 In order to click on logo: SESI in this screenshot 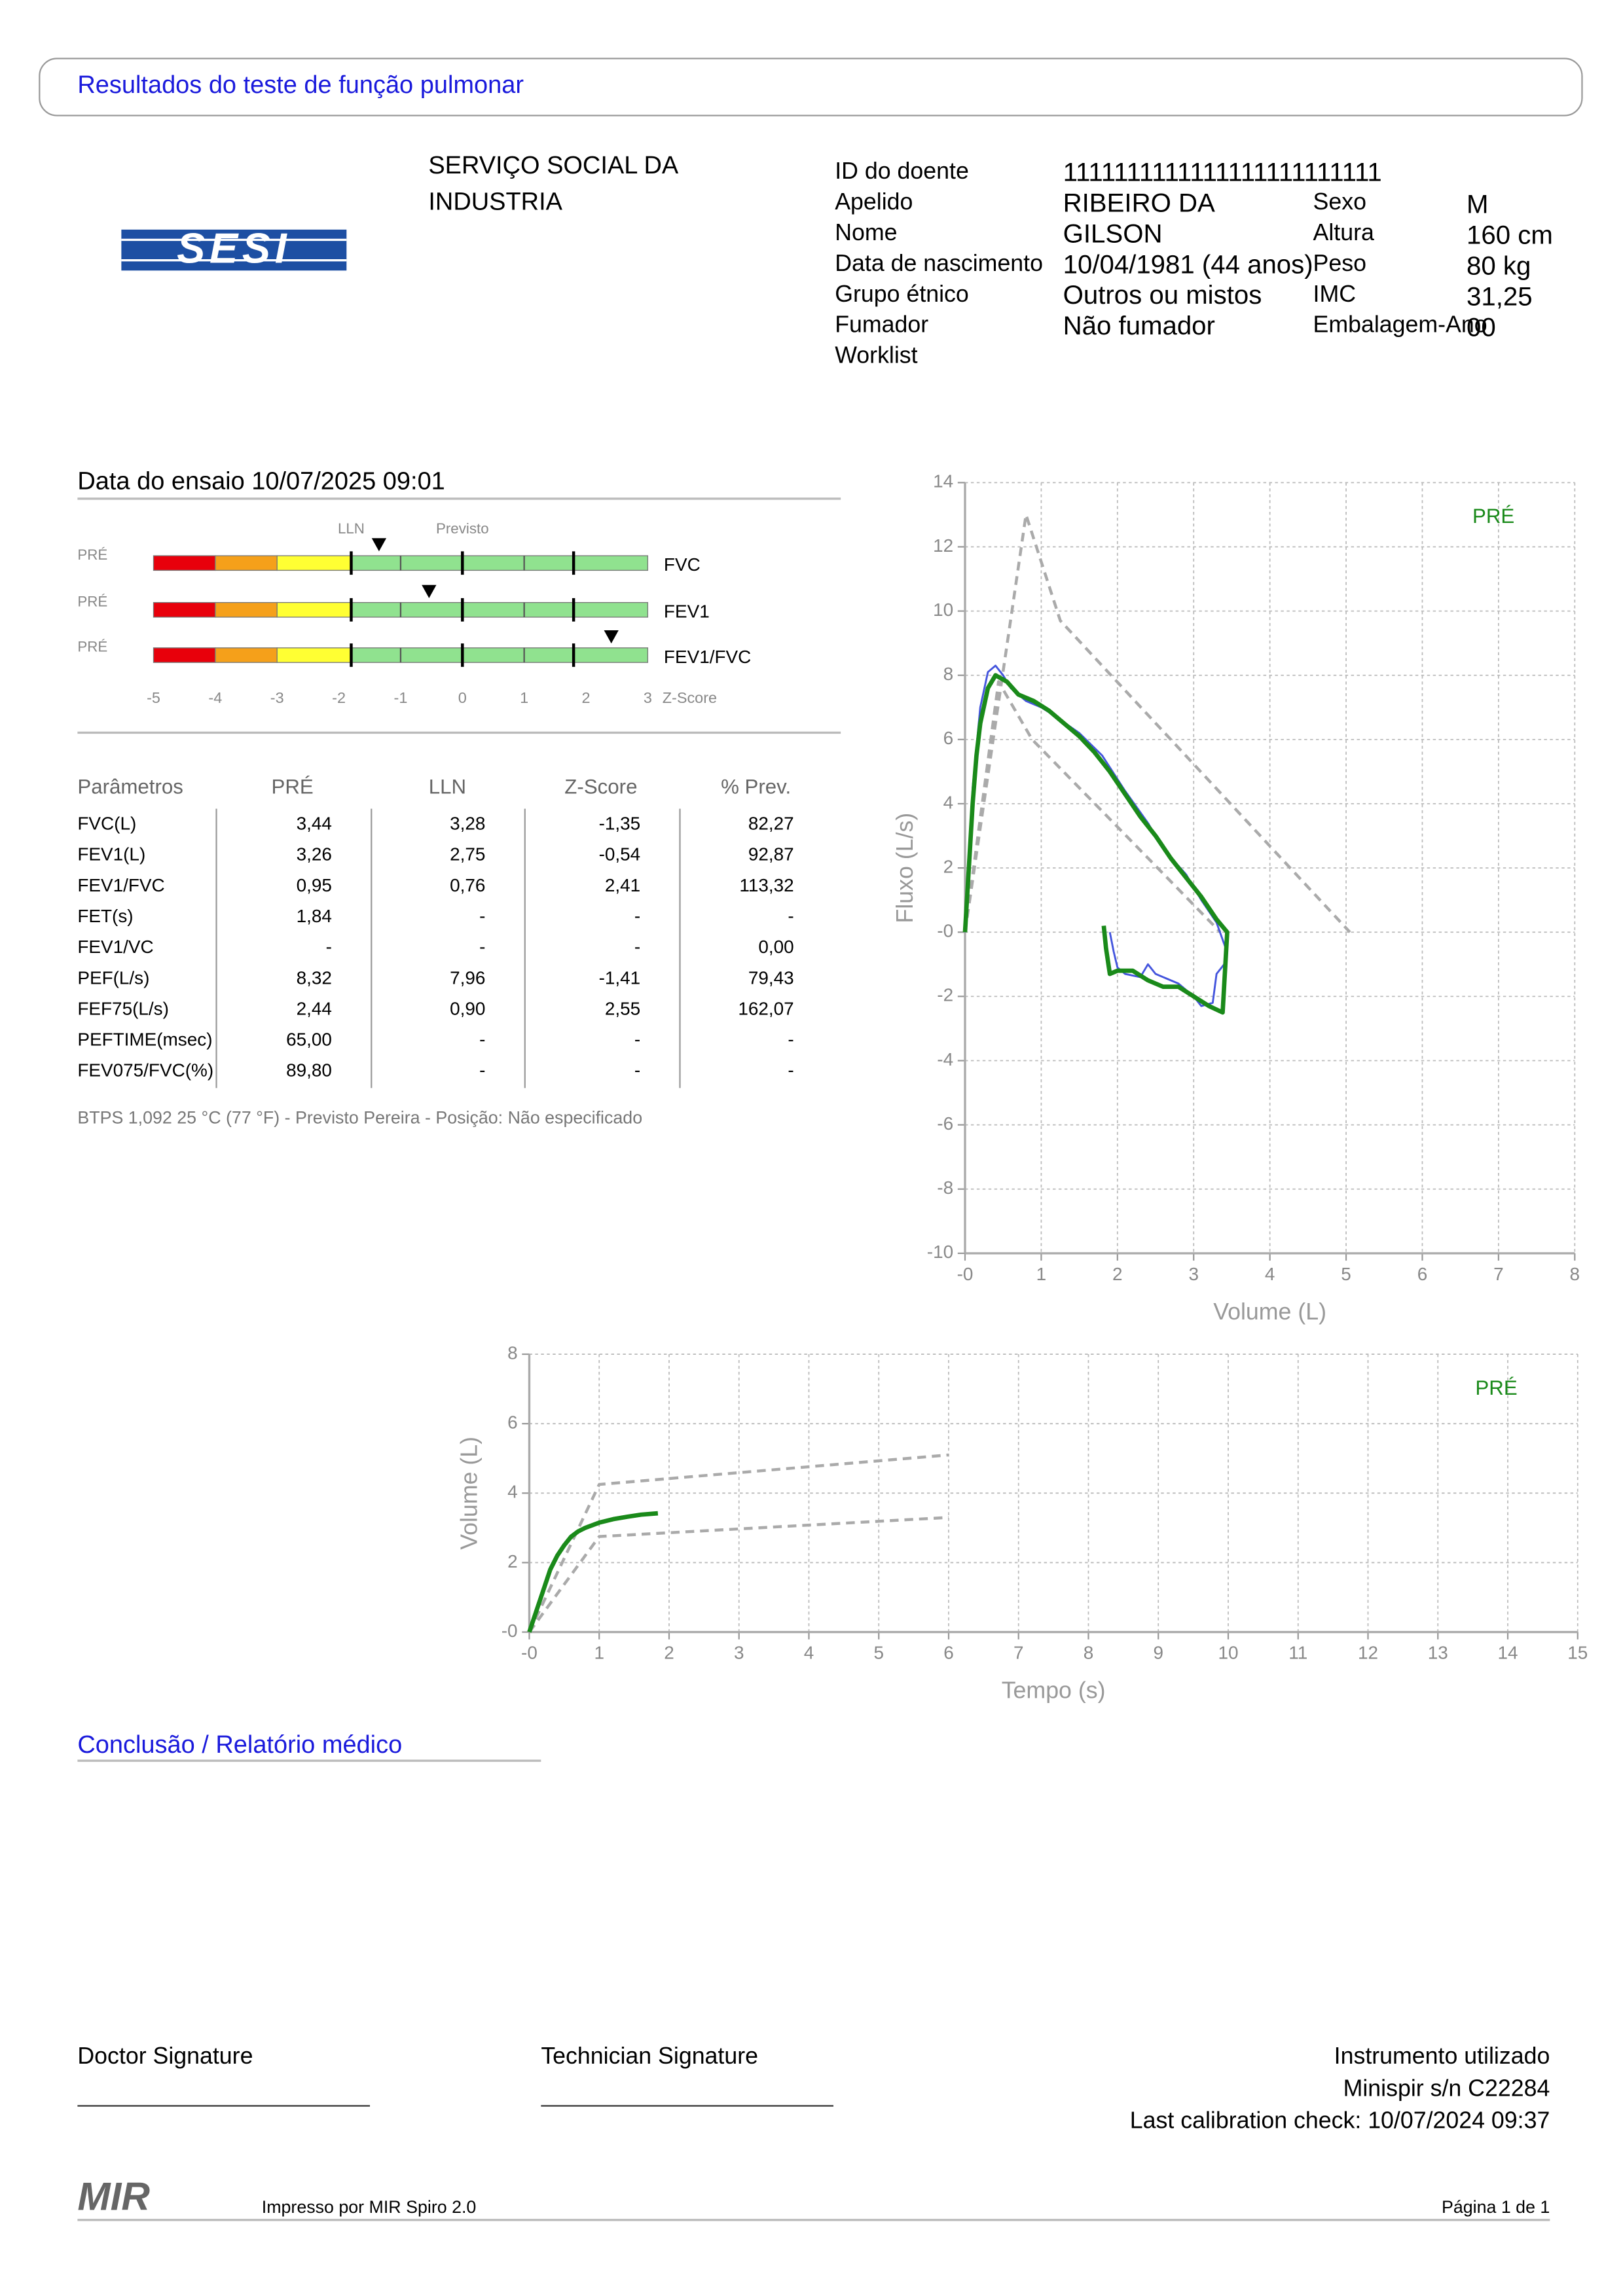, I will do `click(234, 248)`.